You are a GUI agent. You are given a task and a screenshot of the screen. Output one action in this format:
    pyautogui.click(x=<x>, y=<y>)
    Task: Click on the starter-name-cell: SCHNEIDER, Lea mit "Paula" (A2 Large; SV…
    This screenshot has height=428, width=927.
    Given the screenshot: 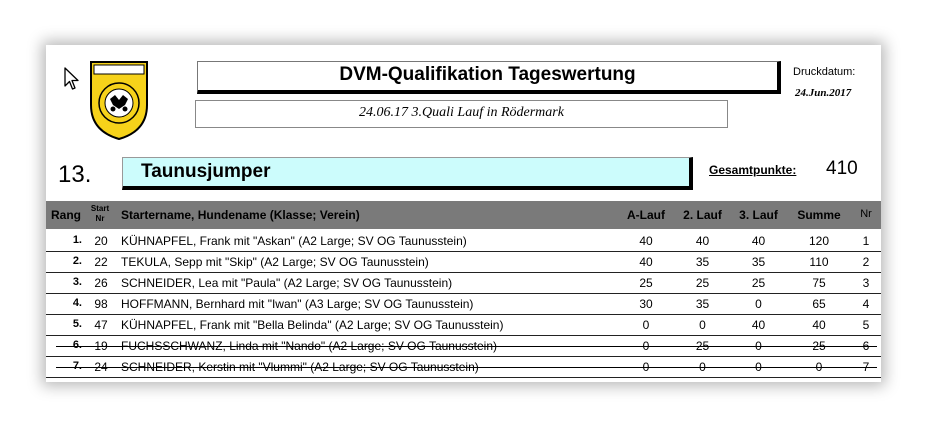 What is the action you would take?
    pyautogui.click(x=287, y=283)
    